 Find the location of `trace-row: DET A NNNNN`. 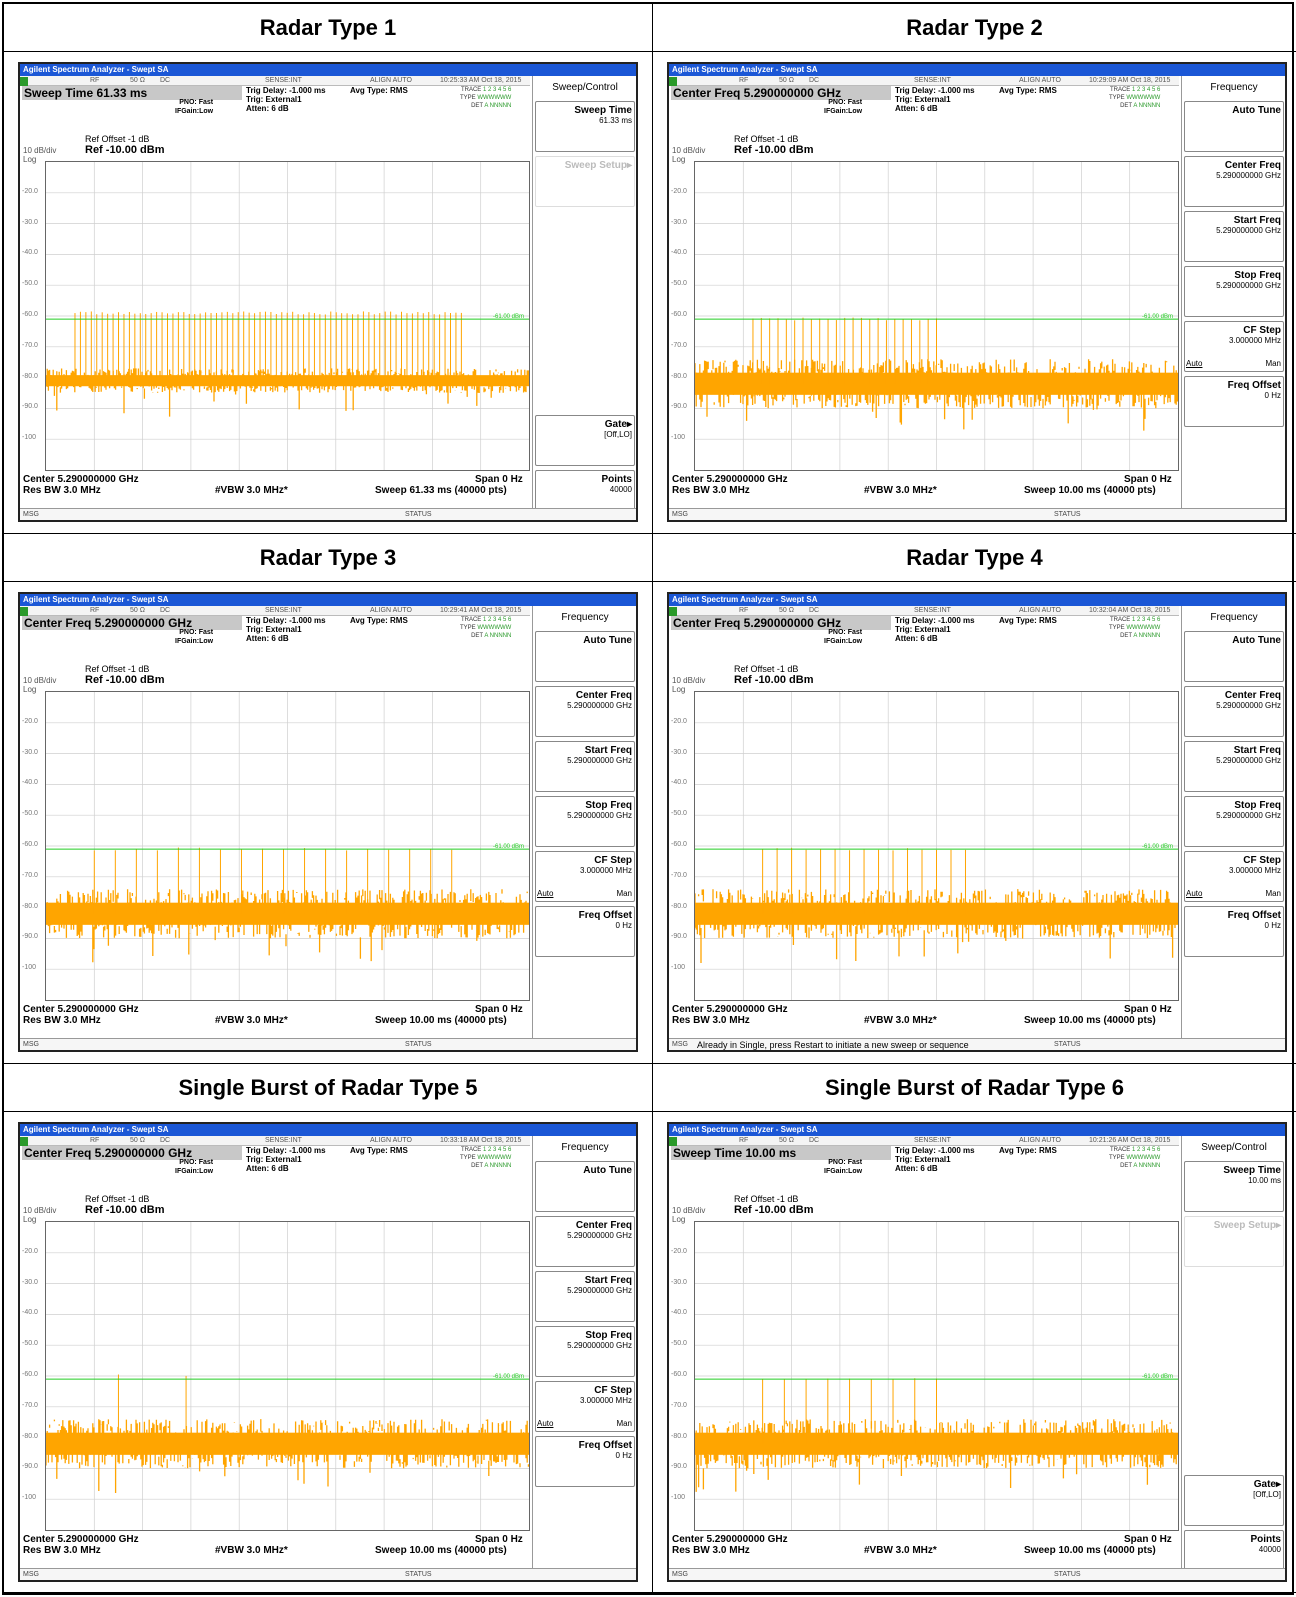

trace-row: DET A NNNNN is located at coordinates (485, 106).